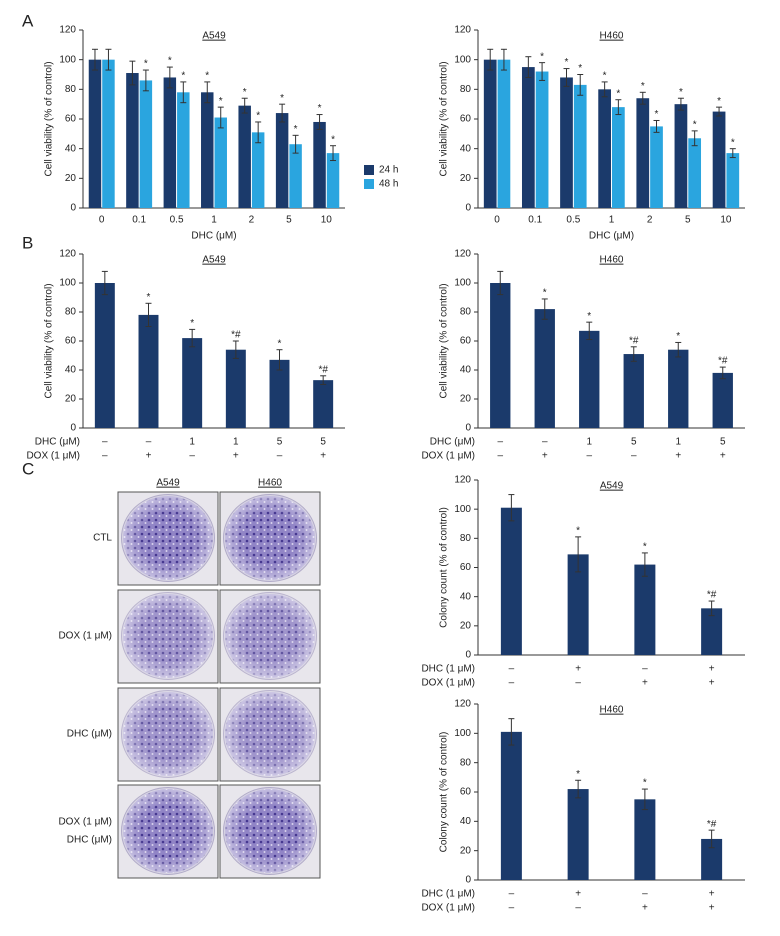 This screenshot has height=936, width=780. What do you see at coordinates (468, 655) in the screenshot?
I see `y-tick-label: 0` at bounding box center [468, 655].